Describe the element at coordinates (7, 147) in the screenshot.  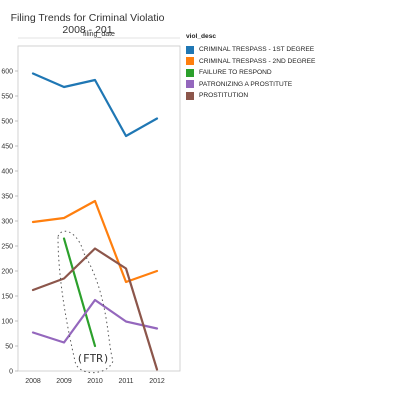
I see `y-tick-label: 450` at that location.